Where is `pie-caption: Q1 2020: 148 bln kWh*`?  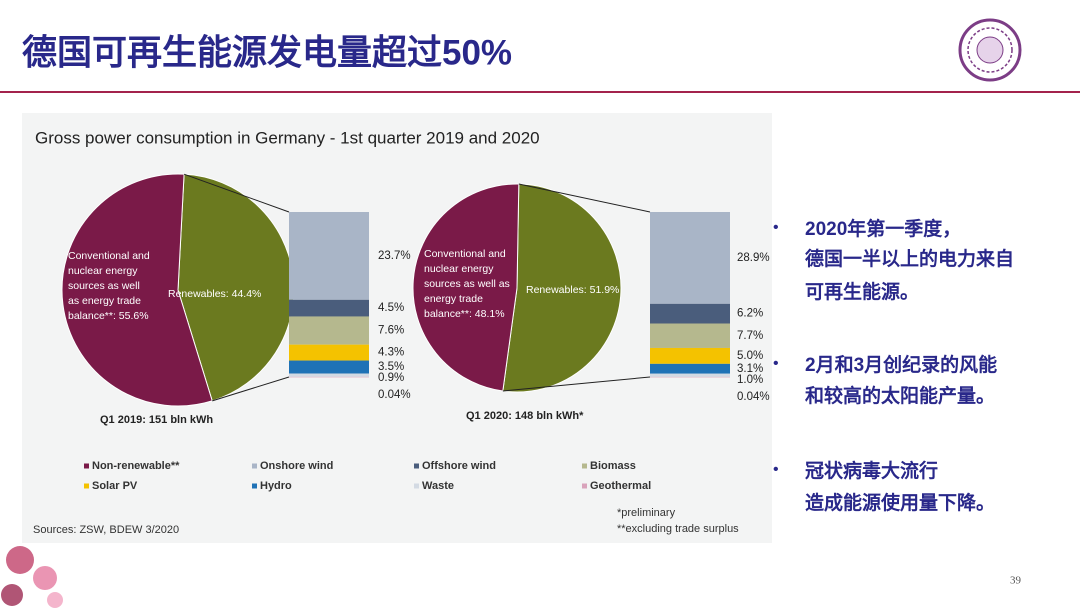 pie-caption: Q1 2020: 148 bln kWh* is located at coordinates (525, 416).